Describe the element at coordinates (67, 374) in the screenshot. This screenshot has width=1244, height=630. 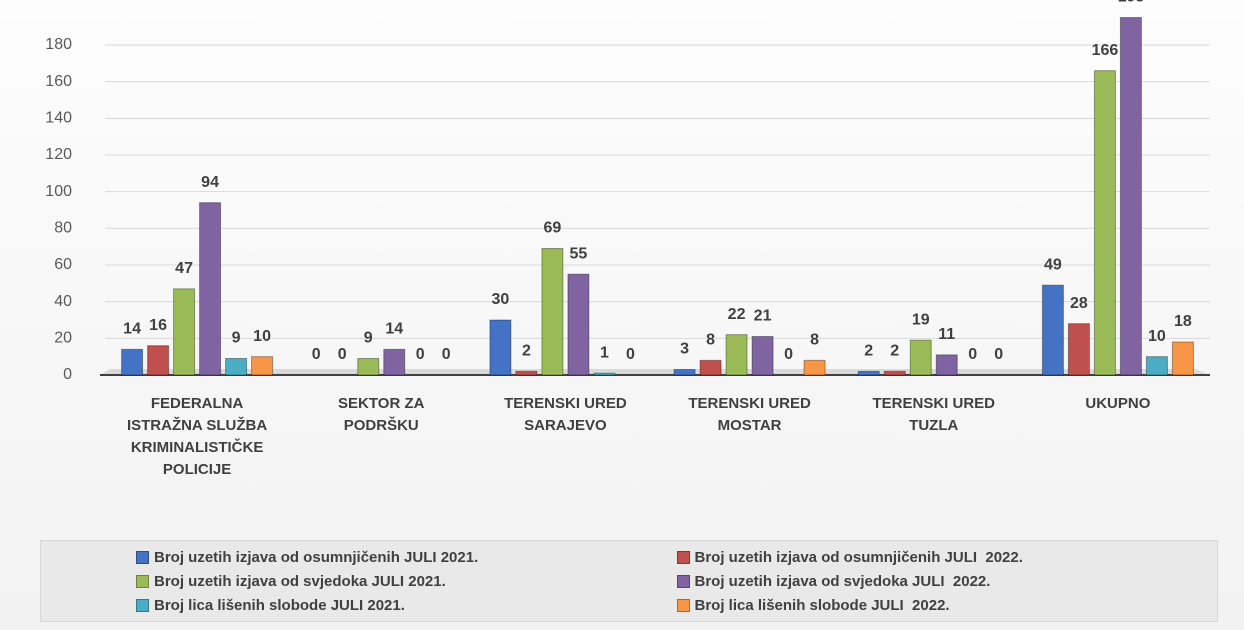
I see `y-tick-label: 0` at that location.